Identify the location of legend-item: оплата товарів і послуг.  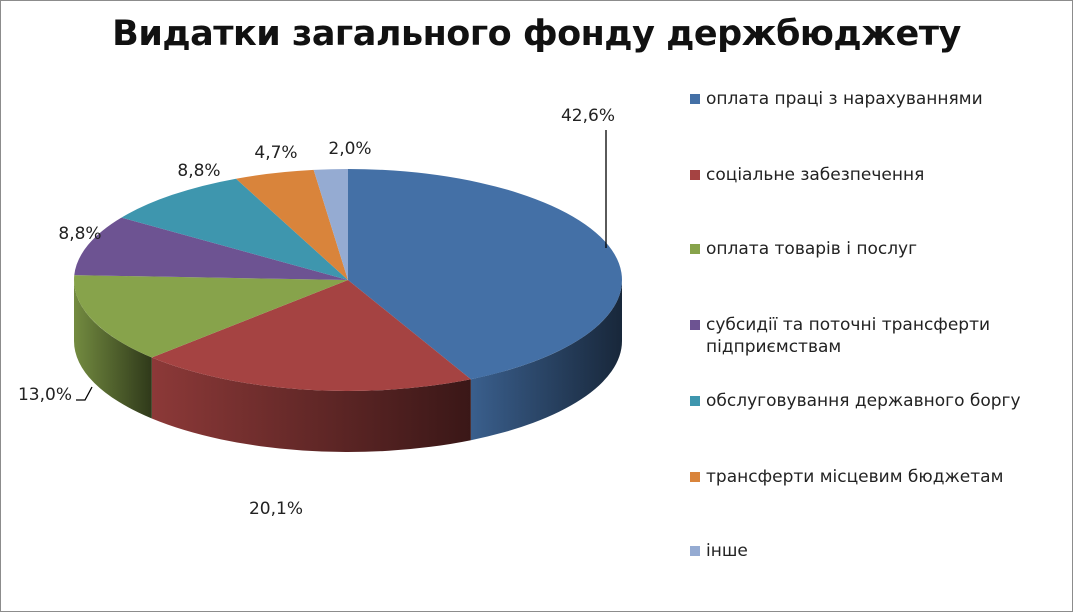
(868, 249).